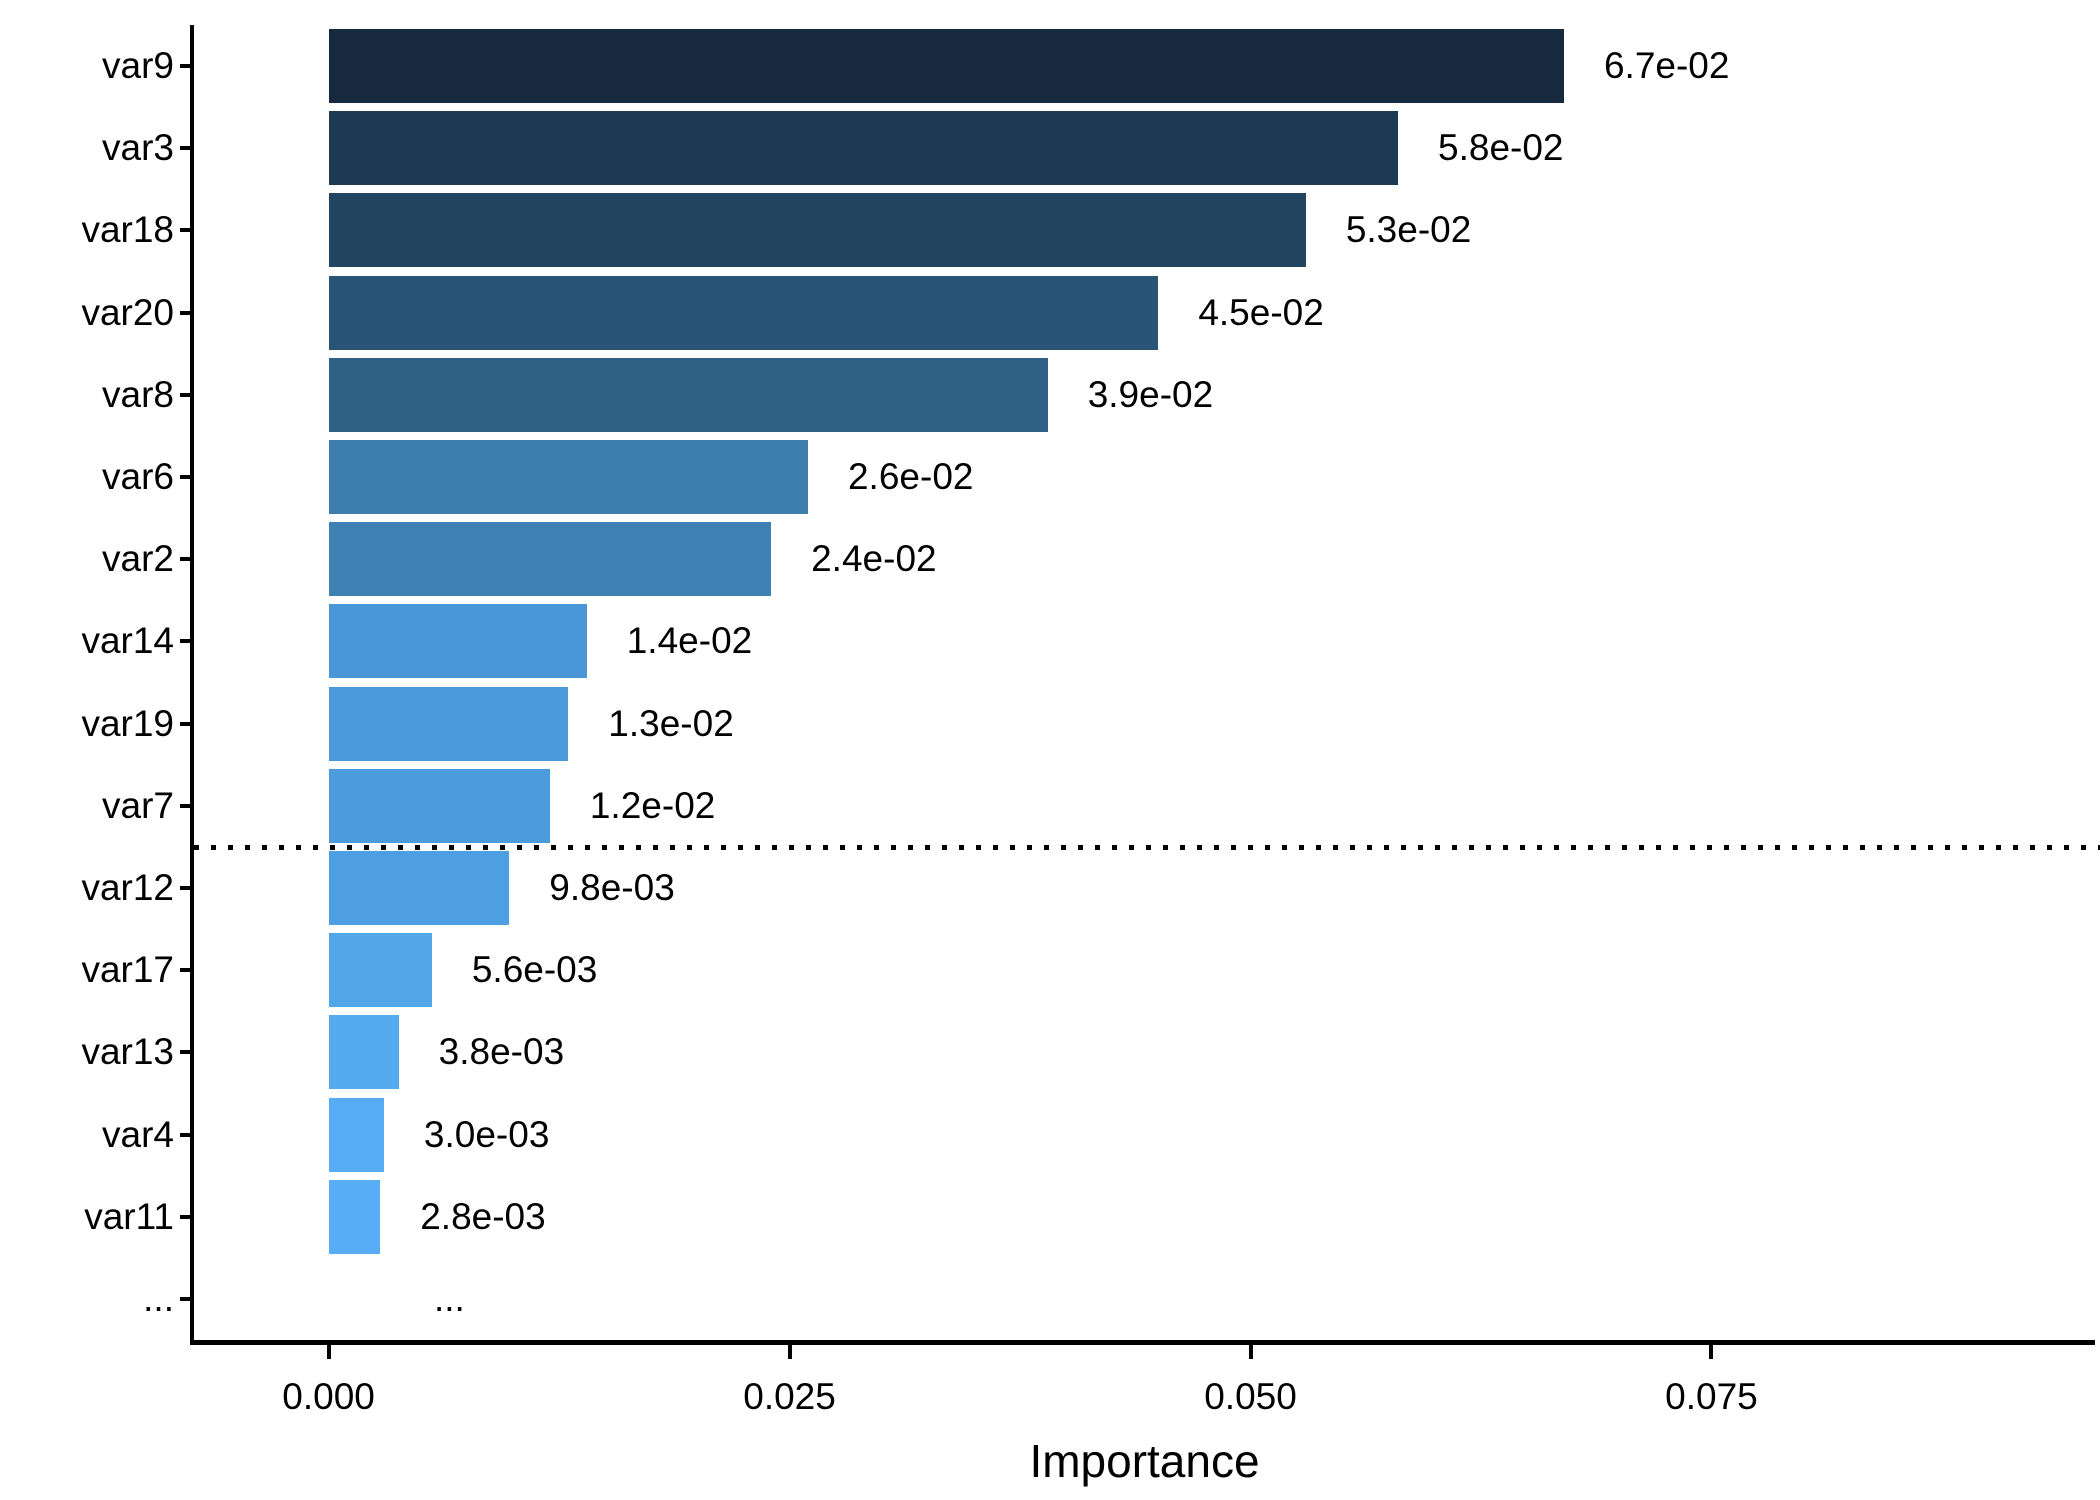 The width and height of the screenshot is (2100, 1500). Describe the element at coordinates (1666, 65) in the screenshot. I see `bar-value-label: 6.7e-02` at that location.